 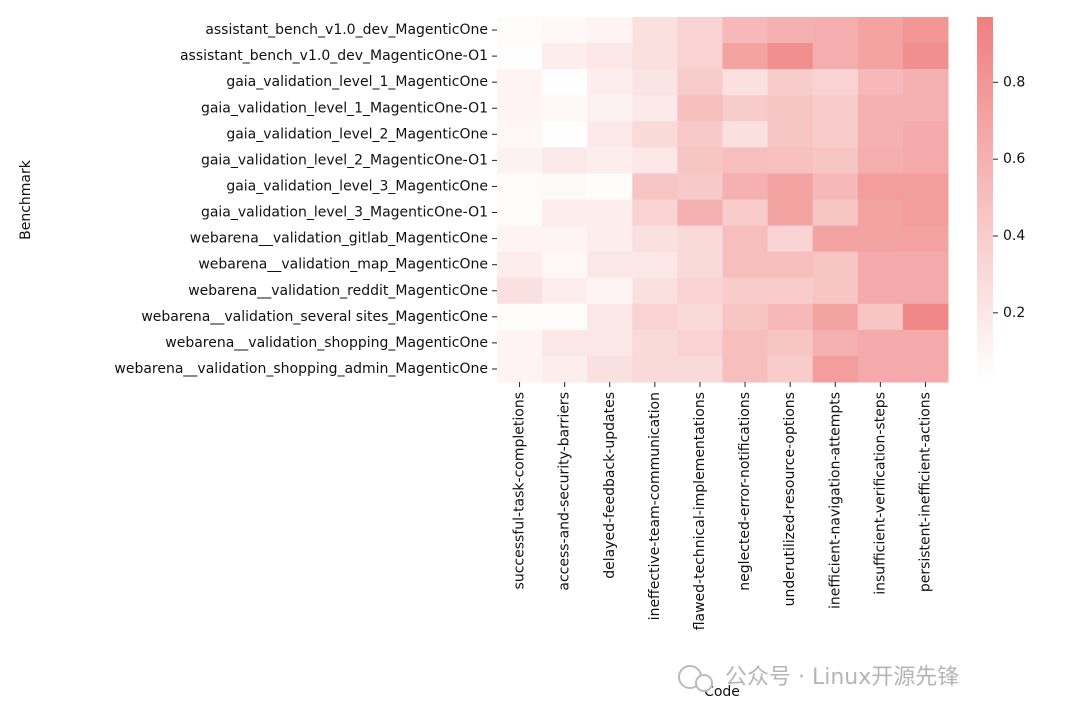 I want to click on colorbar-tick-label: 0.8, so click(x=1014, y=82).